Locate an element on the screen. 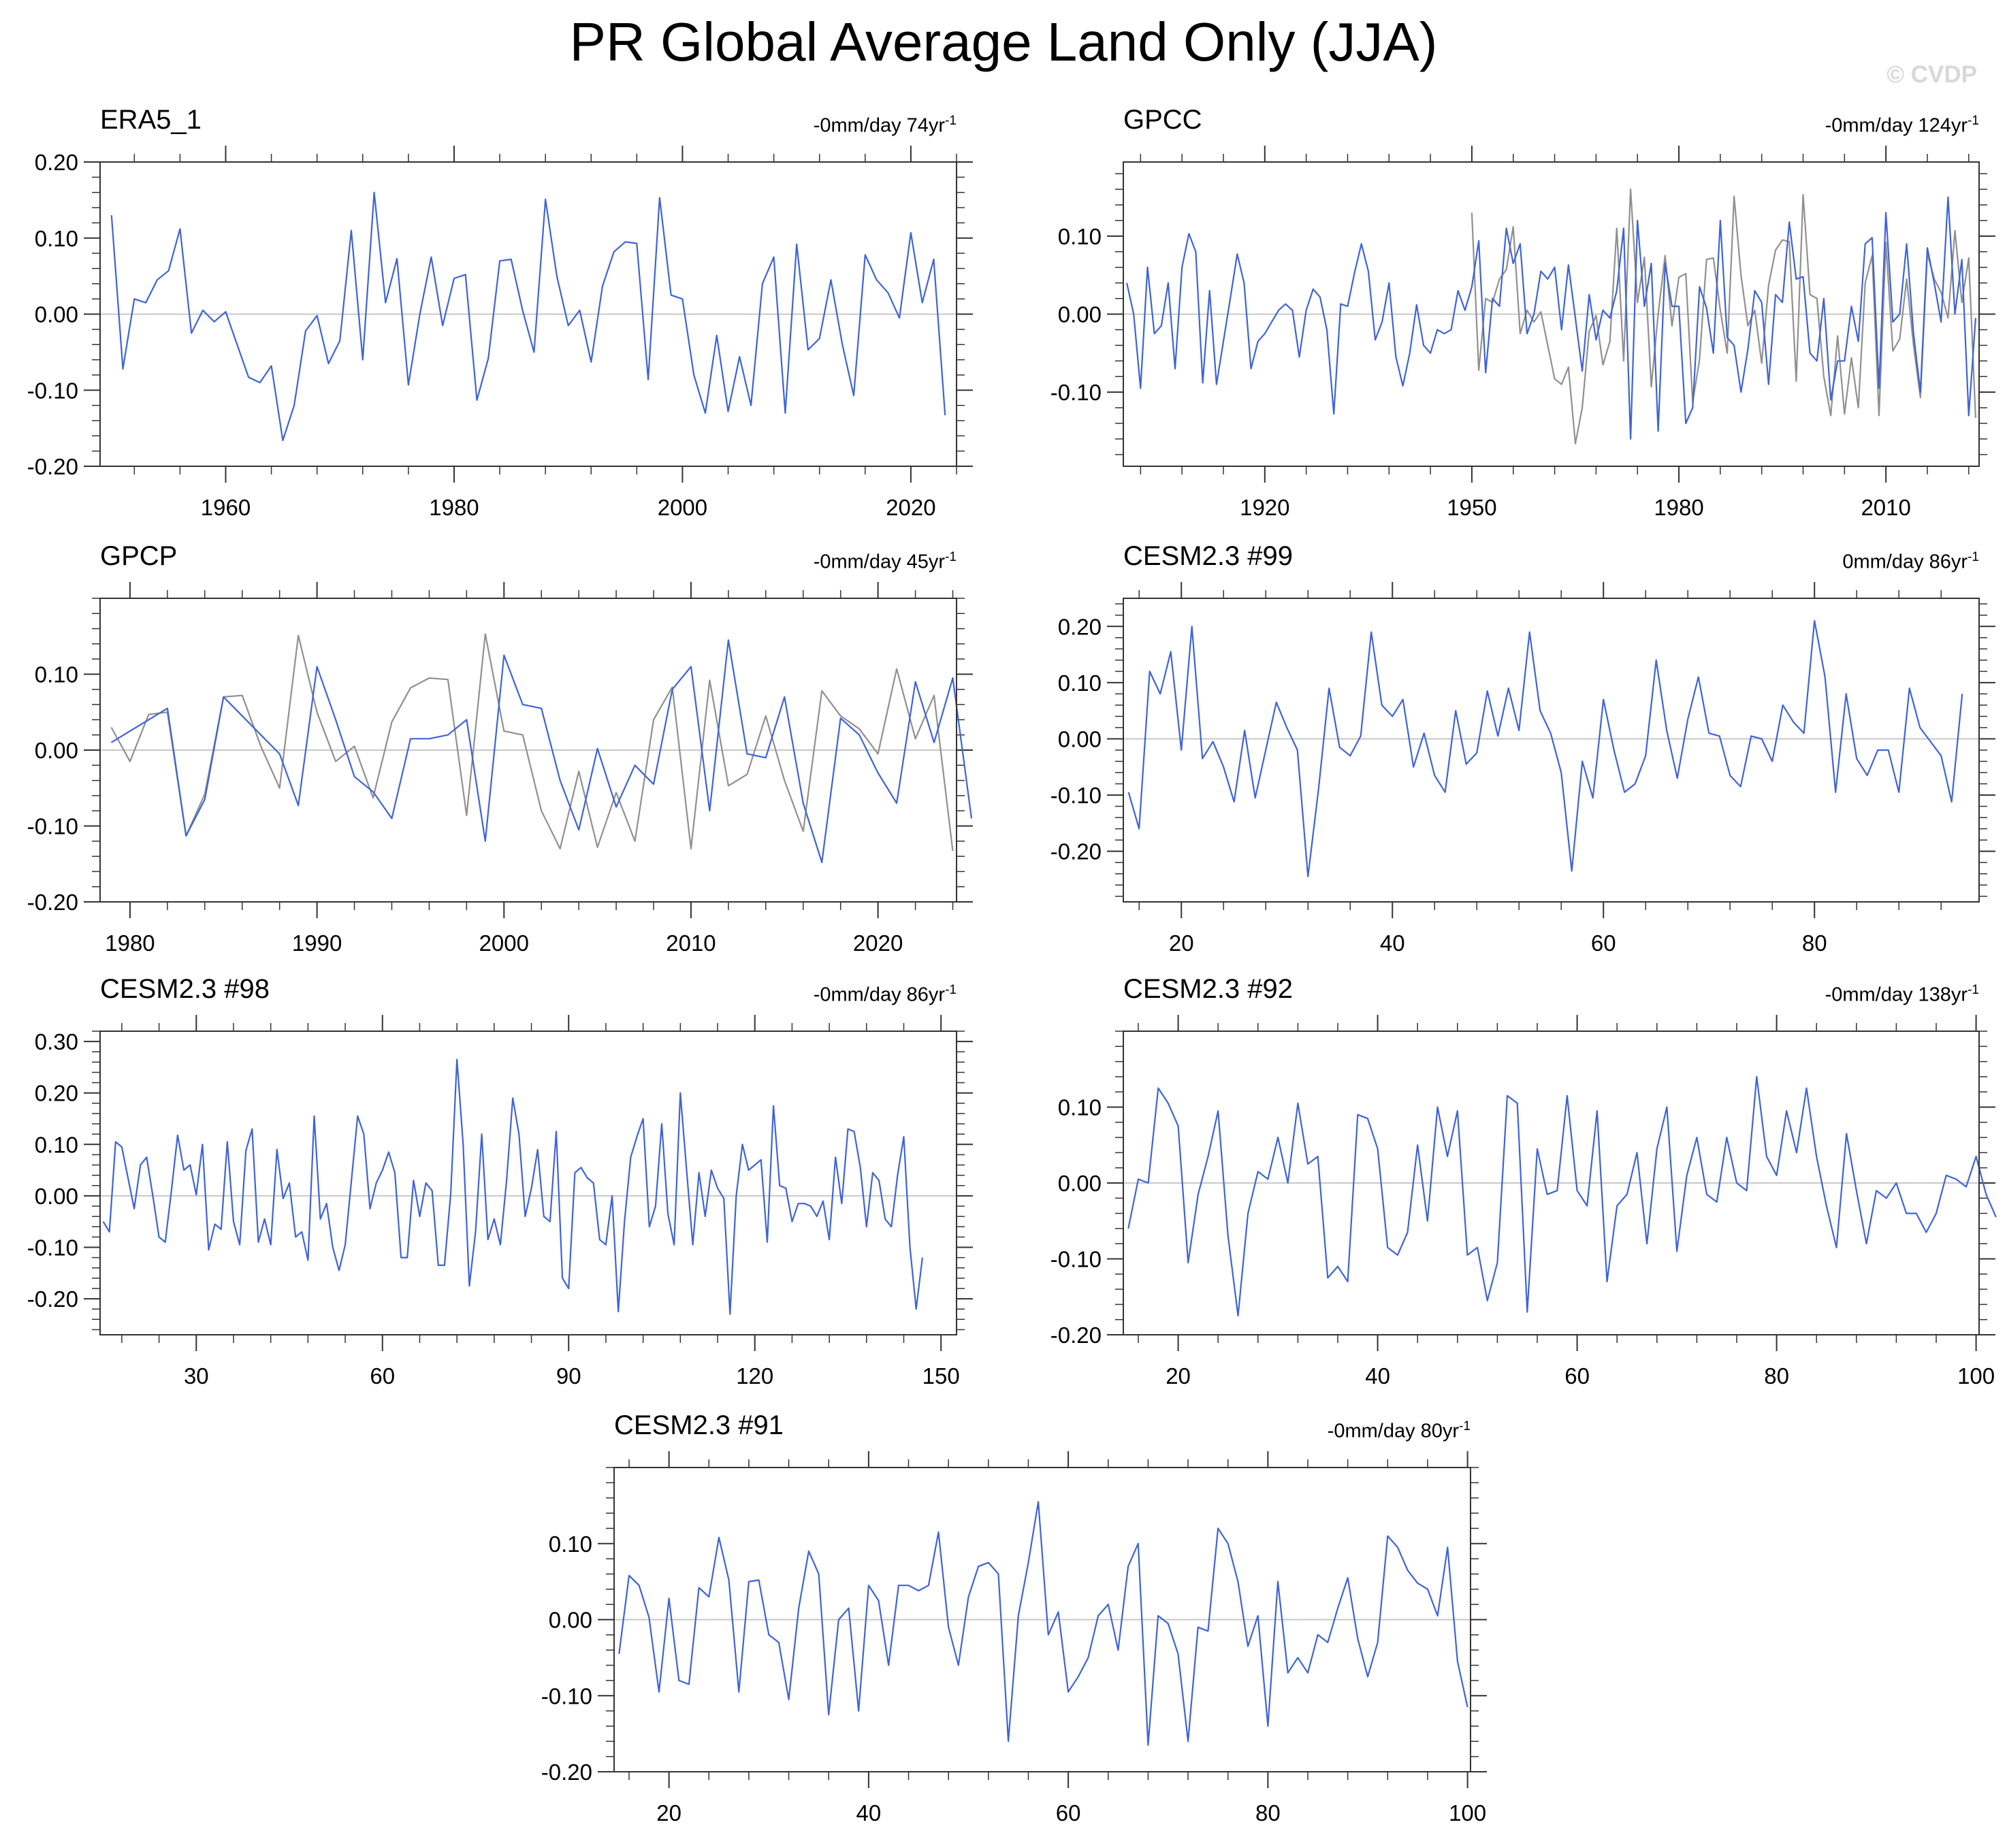 The height and width of the screenshot is (1848, 2007). panel-title: GPCP is located at coordinates (139, 556).